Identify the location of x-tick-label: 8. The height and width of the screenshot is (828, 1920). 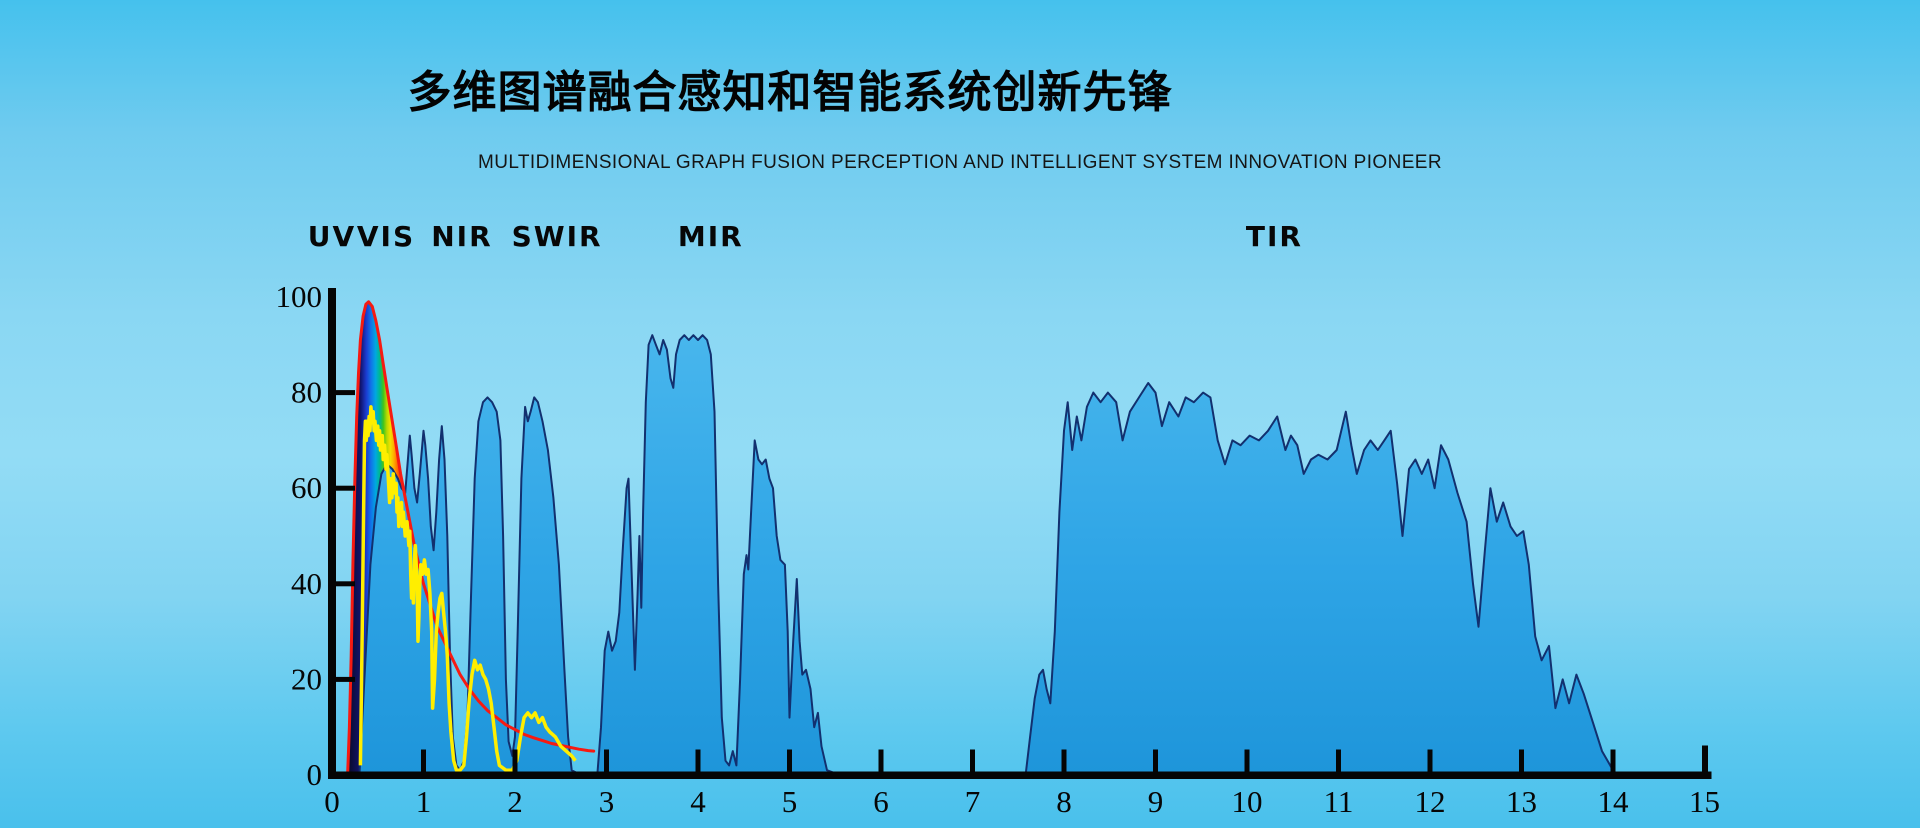
(1064, 801).